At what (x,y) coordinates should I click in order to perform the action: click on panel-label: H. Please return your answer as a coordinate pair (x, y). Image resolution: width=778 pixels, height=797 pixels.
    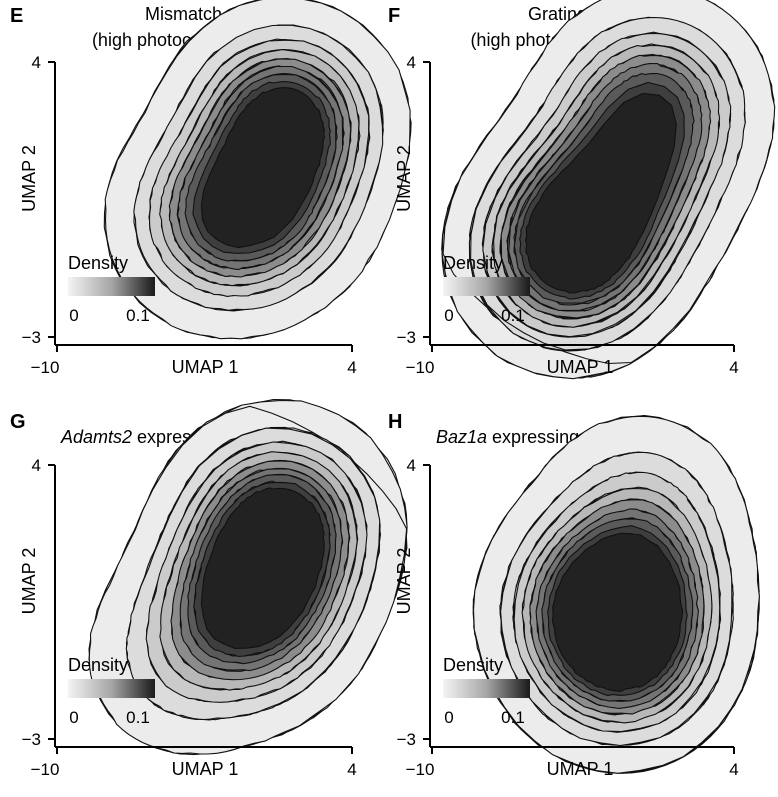
    Looking at the image, I should click on (395, 422).